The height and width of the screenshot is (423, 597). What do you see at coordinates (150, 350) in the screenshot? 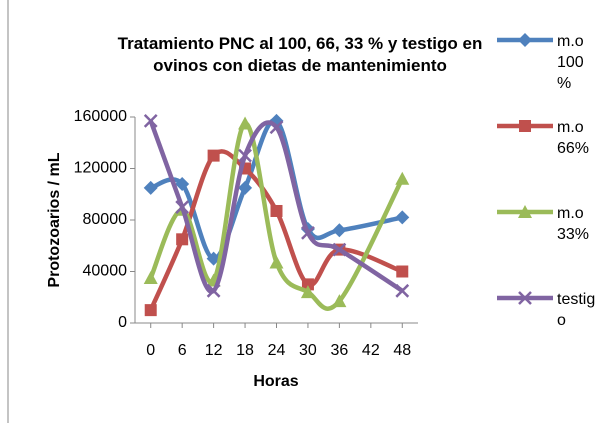
I see `x-tick-label: 0` at bounding box center [150, 350].